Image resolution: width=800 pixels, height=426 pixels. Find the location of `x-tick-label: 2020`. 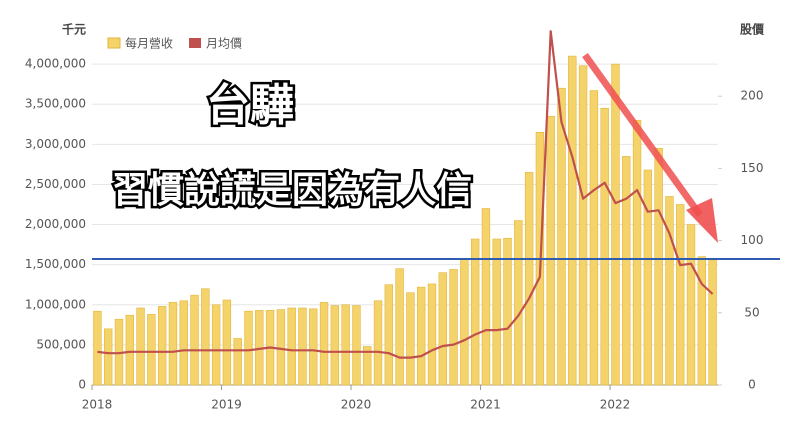

x-tick-label: 2020 is located at coordinates (356, 405).